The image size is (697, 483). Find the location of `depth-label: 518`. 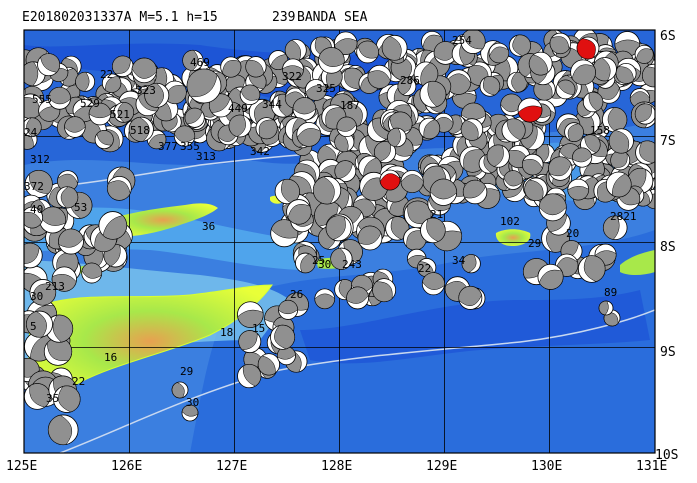

depth-label: 518 is located at coordinates (140, 130).